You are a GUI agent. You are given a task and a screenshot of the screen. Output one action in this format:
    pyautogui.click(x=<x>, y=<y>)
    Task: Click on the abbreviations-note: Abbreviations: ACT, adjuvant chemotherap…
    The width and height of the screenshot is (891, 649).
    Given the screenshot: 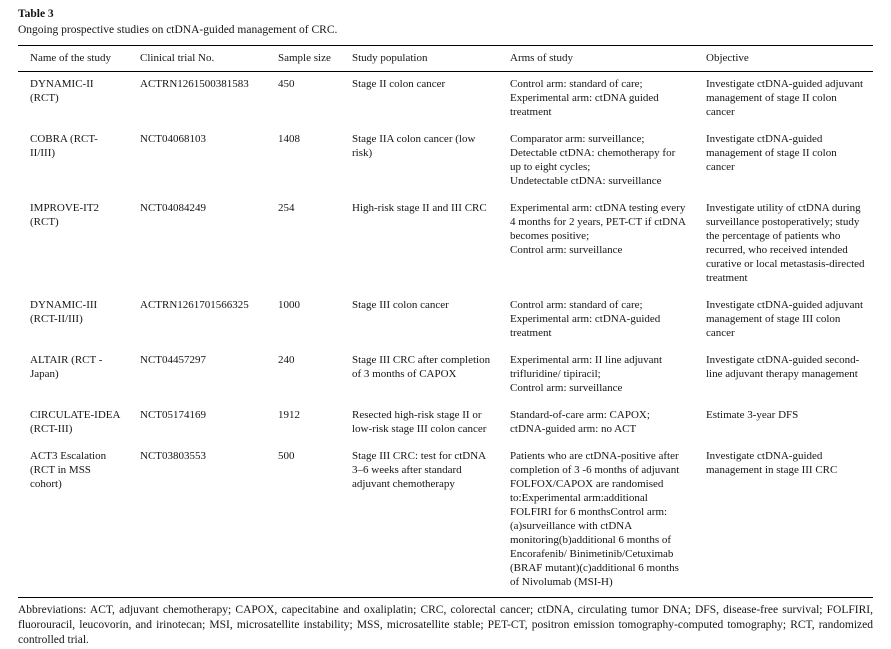 What is the action you would take?
    pyautogui.click(x=445, y=625)
    